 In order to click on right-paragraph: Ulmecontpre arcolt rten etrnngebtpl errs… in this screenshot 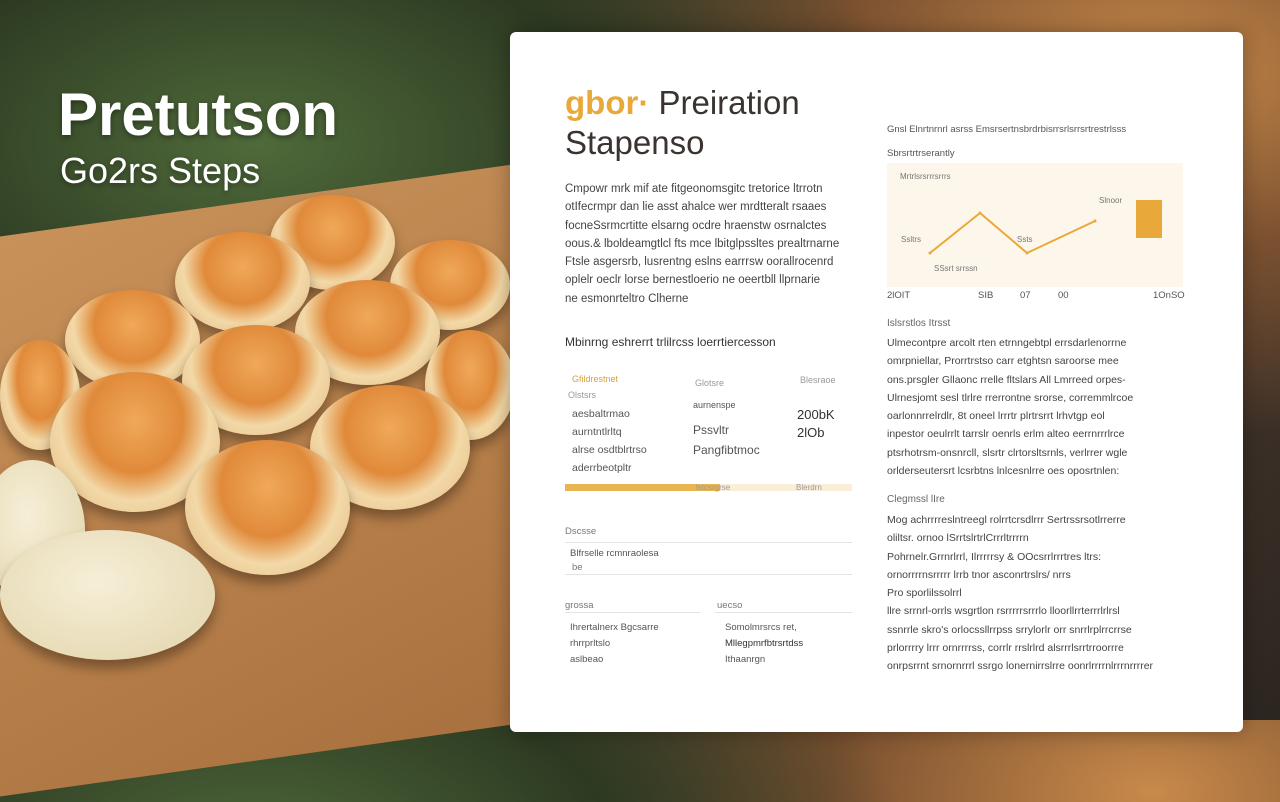, I will do `click(1042, 407)`.